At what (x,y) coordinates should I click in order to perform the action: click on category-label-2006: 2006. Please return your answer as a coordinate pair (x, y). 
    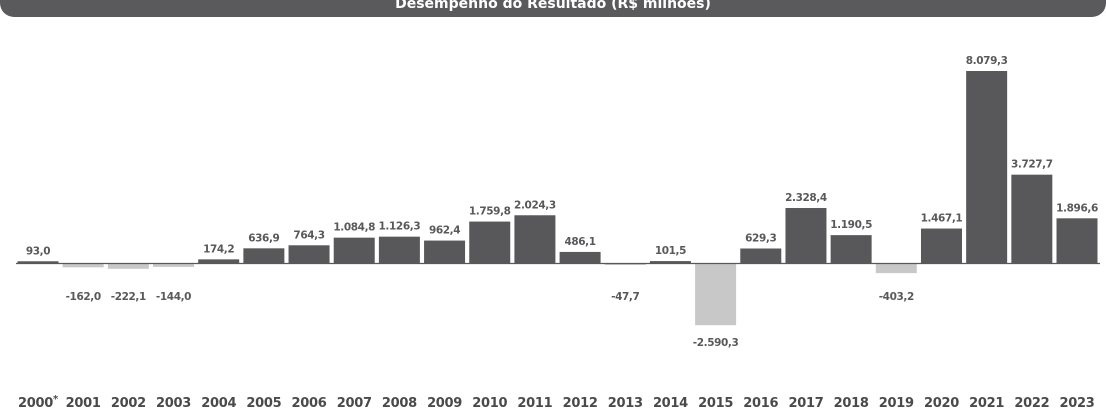
    Looking at the image, I should click on (309, 403).